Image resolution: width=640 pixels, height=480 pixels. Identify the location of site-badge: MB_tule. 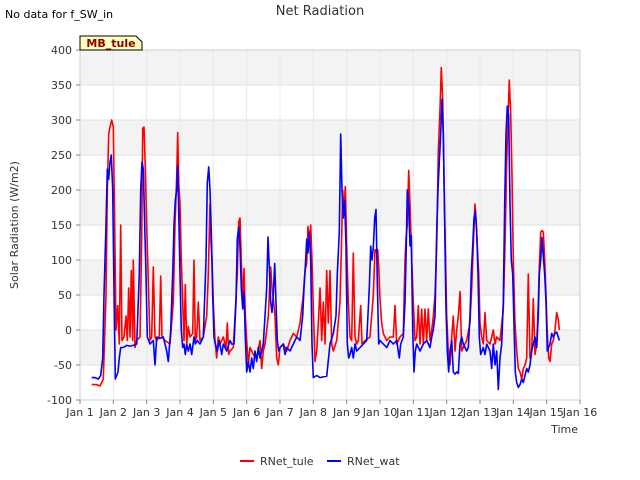
(111, 43).